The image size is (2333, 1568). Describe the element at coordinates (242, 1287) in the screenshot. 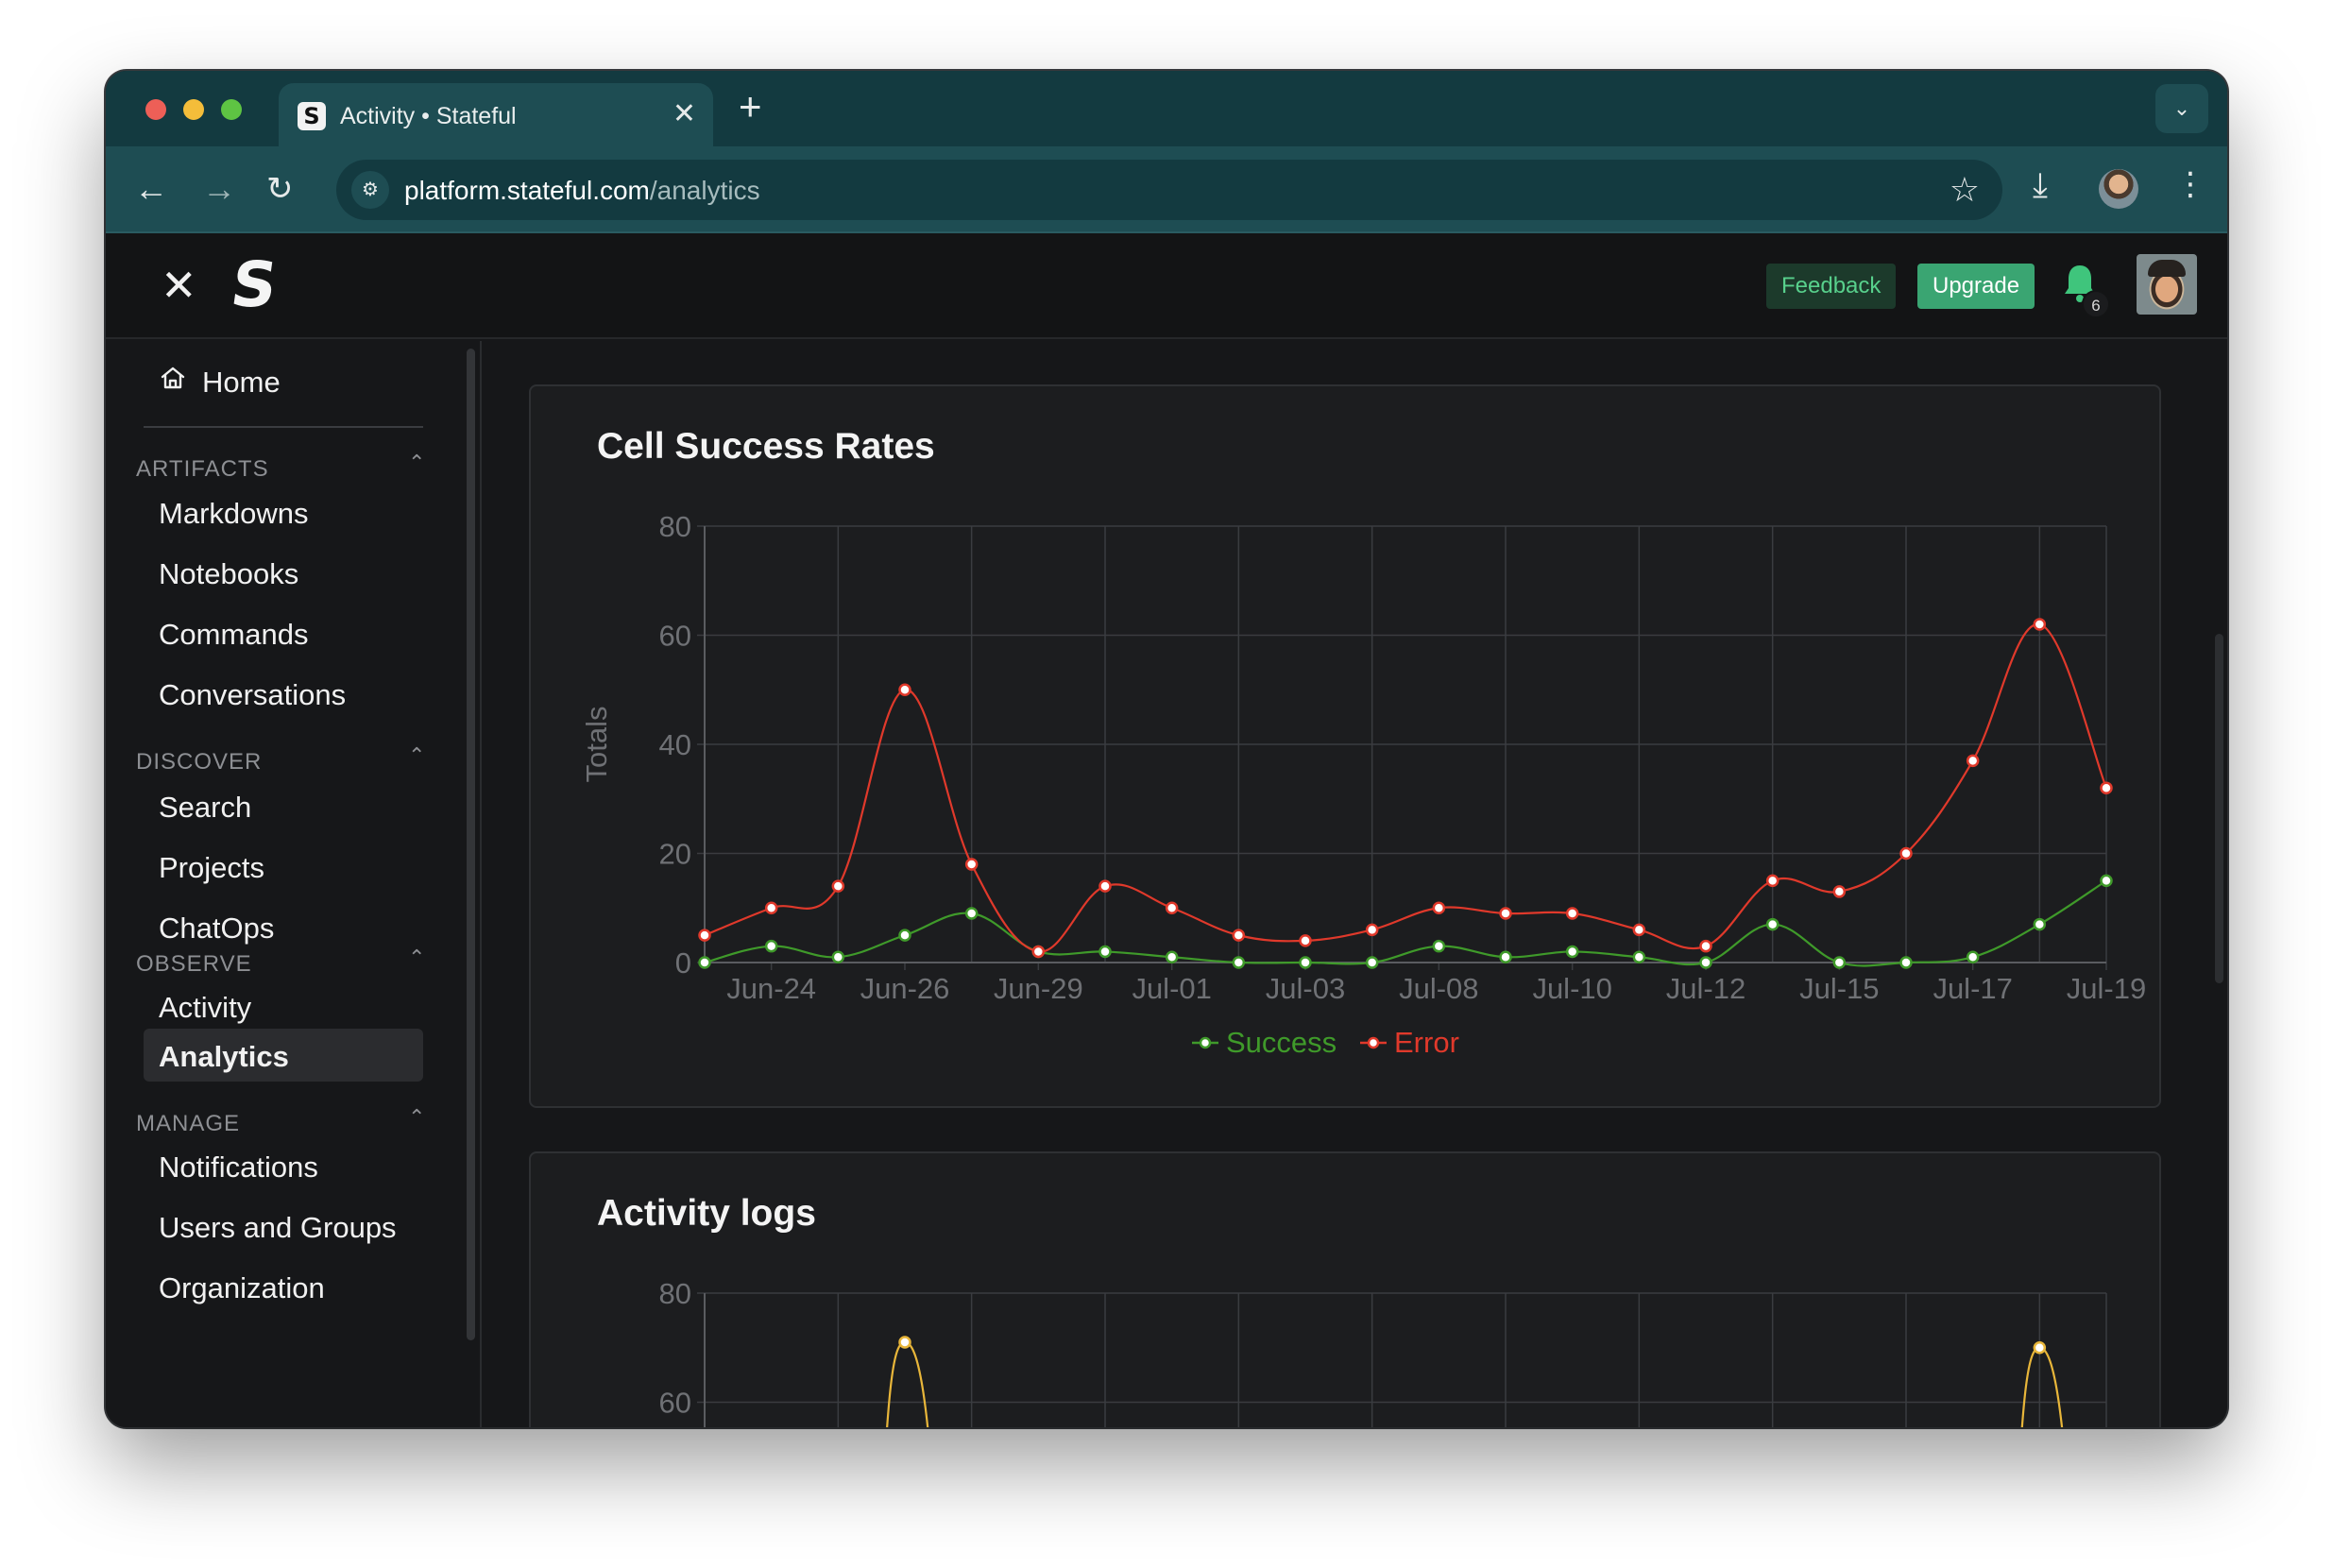

I see `sidebar-item-organization: Organization` at that location.